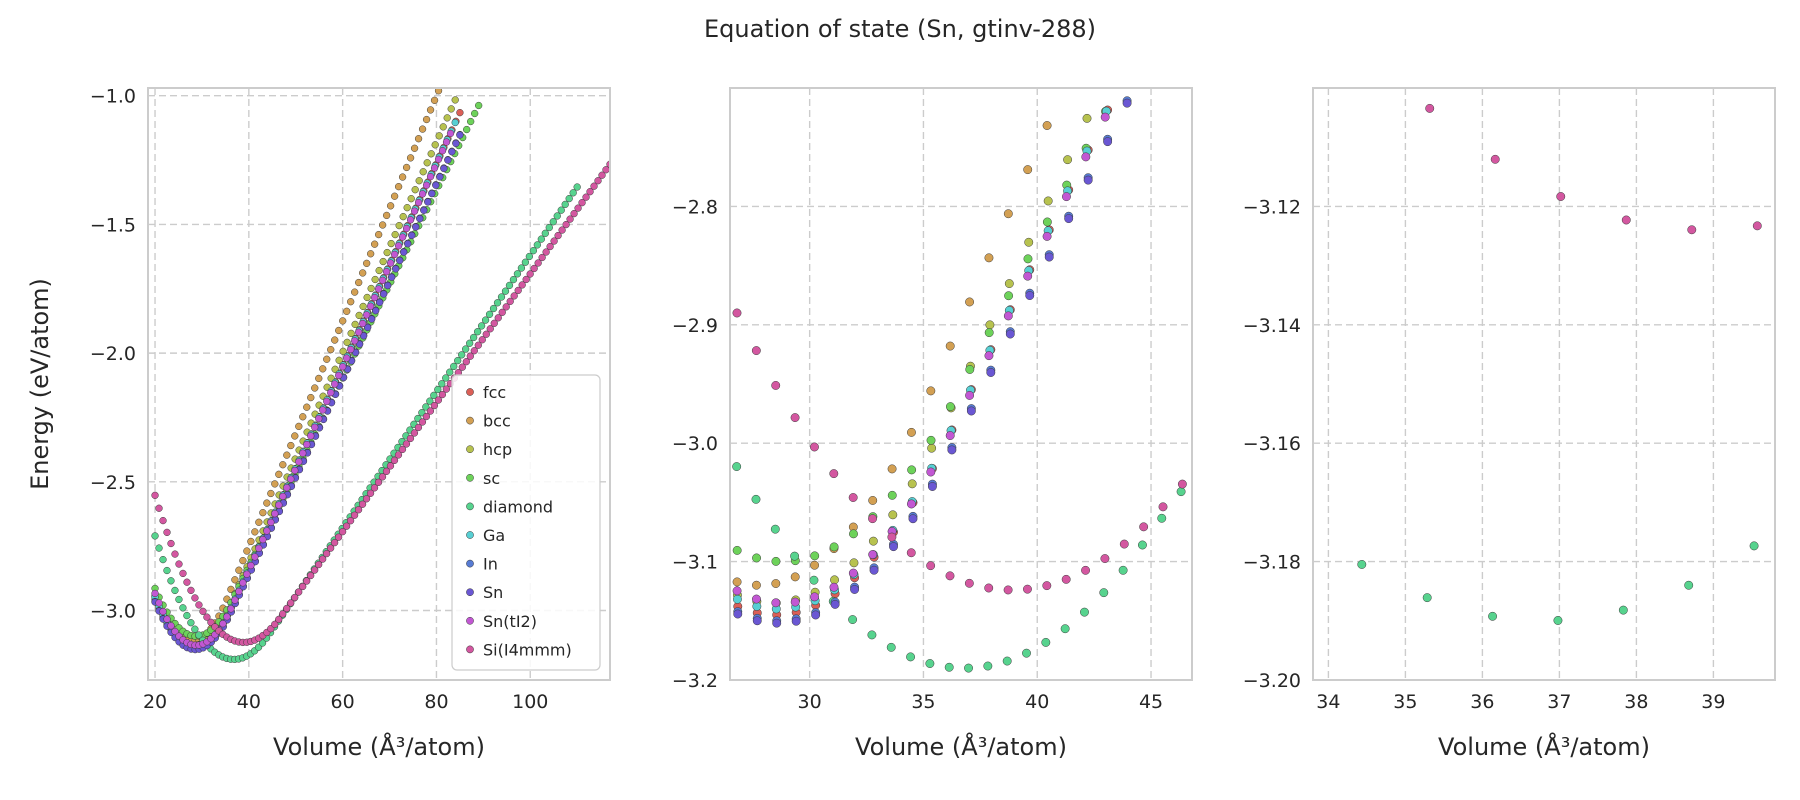 This screenshot has width=1800, height=800. I want to click on y-tick-label: −3.20, so click(1272, 681).